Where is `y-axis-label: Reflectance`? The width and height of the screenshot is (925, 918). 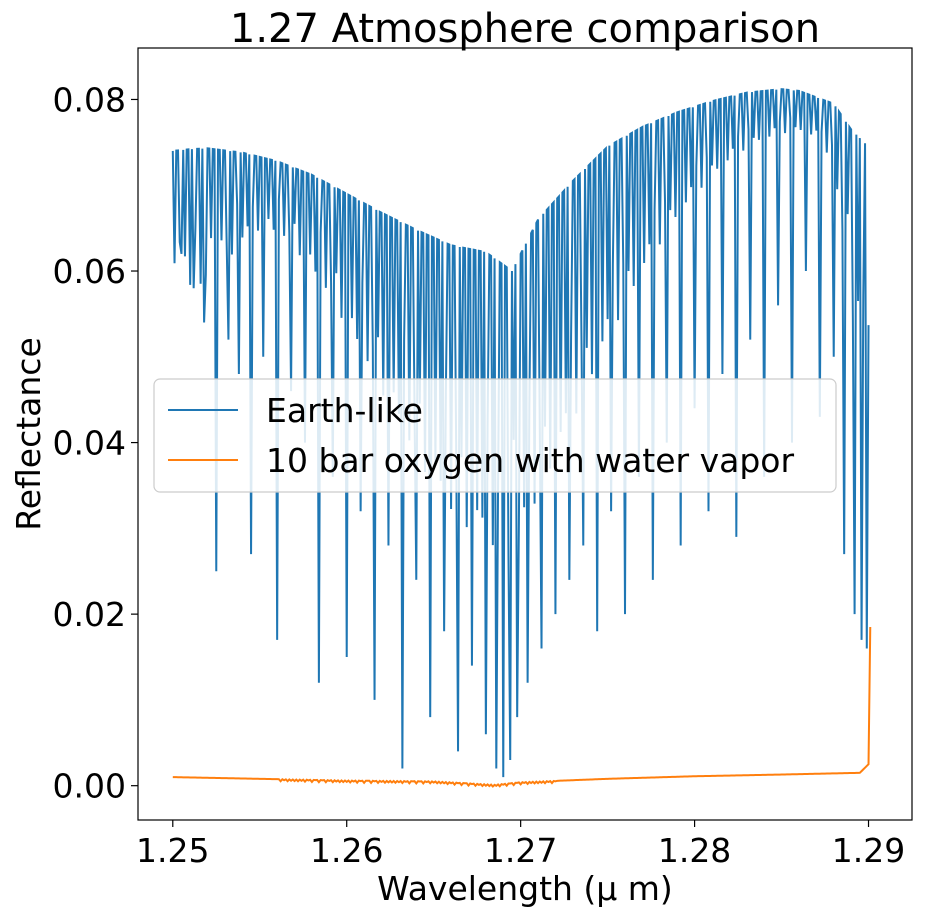 y-axis-label: Reflectance is located at coordinates (28, 434).